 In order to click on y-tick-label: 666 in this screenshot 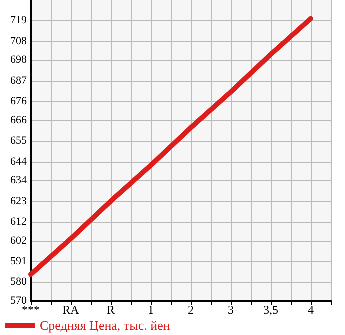, I will do `click(19, 120)`.